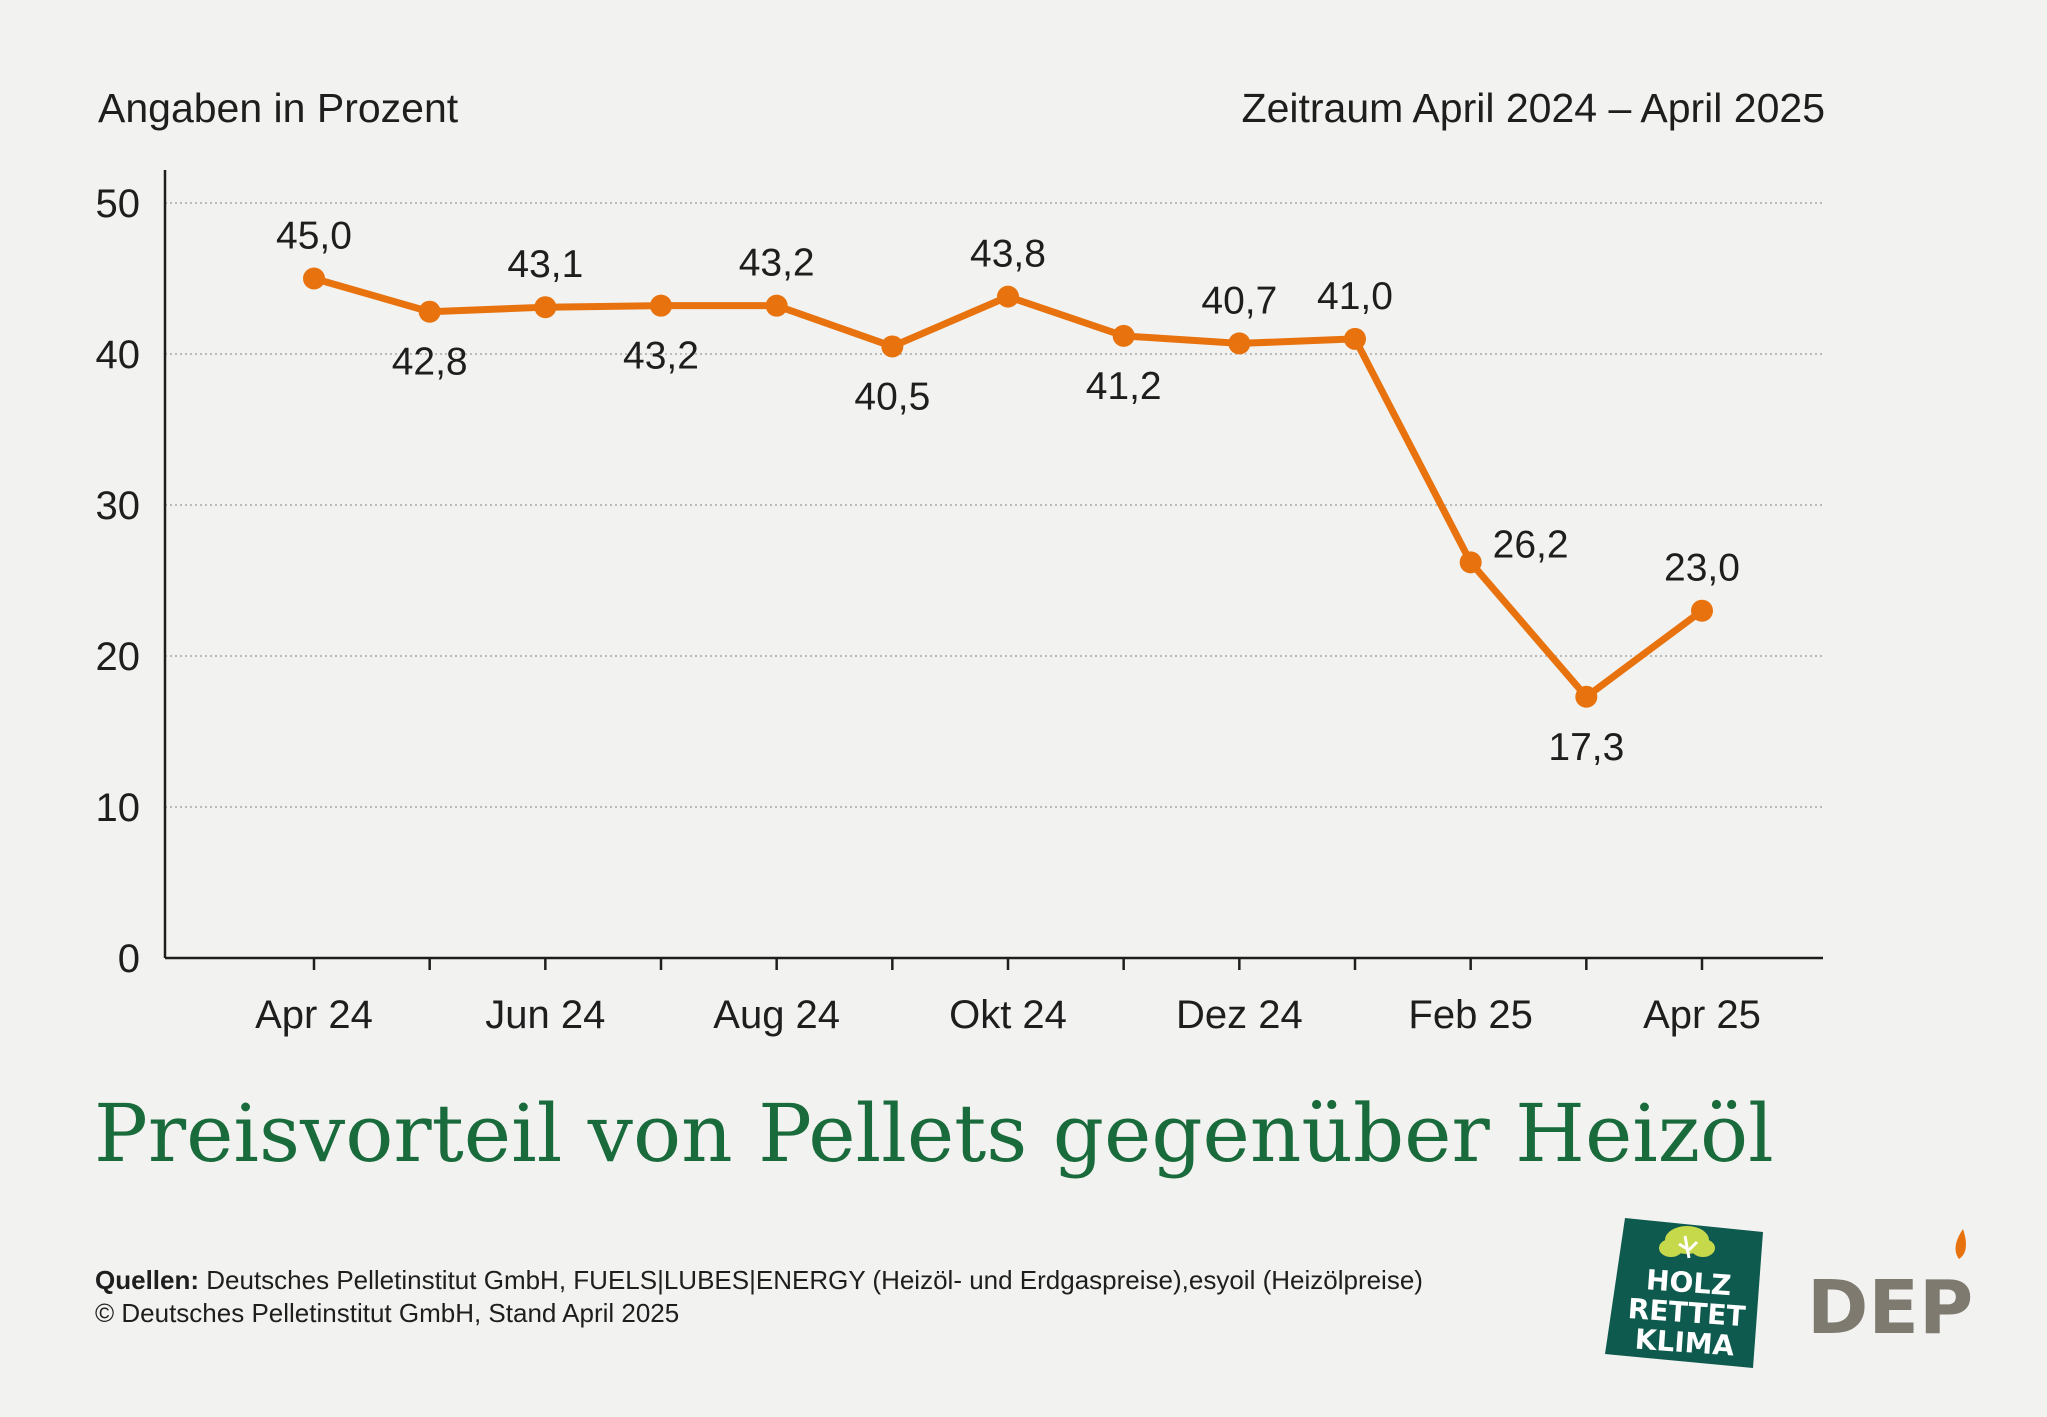 This screenshot has width=2047, height=1417. I want to click on y-axis-unit-label: Angaben in Prozent, so click(278, 108).